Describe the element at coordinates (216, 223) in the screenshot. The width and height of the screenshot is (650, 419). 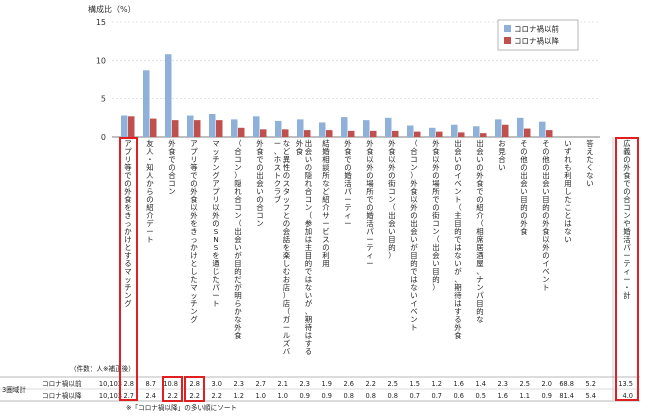
I see `category-label-4: マッチングアプリ以外の S N S を通じたパート` at that location.